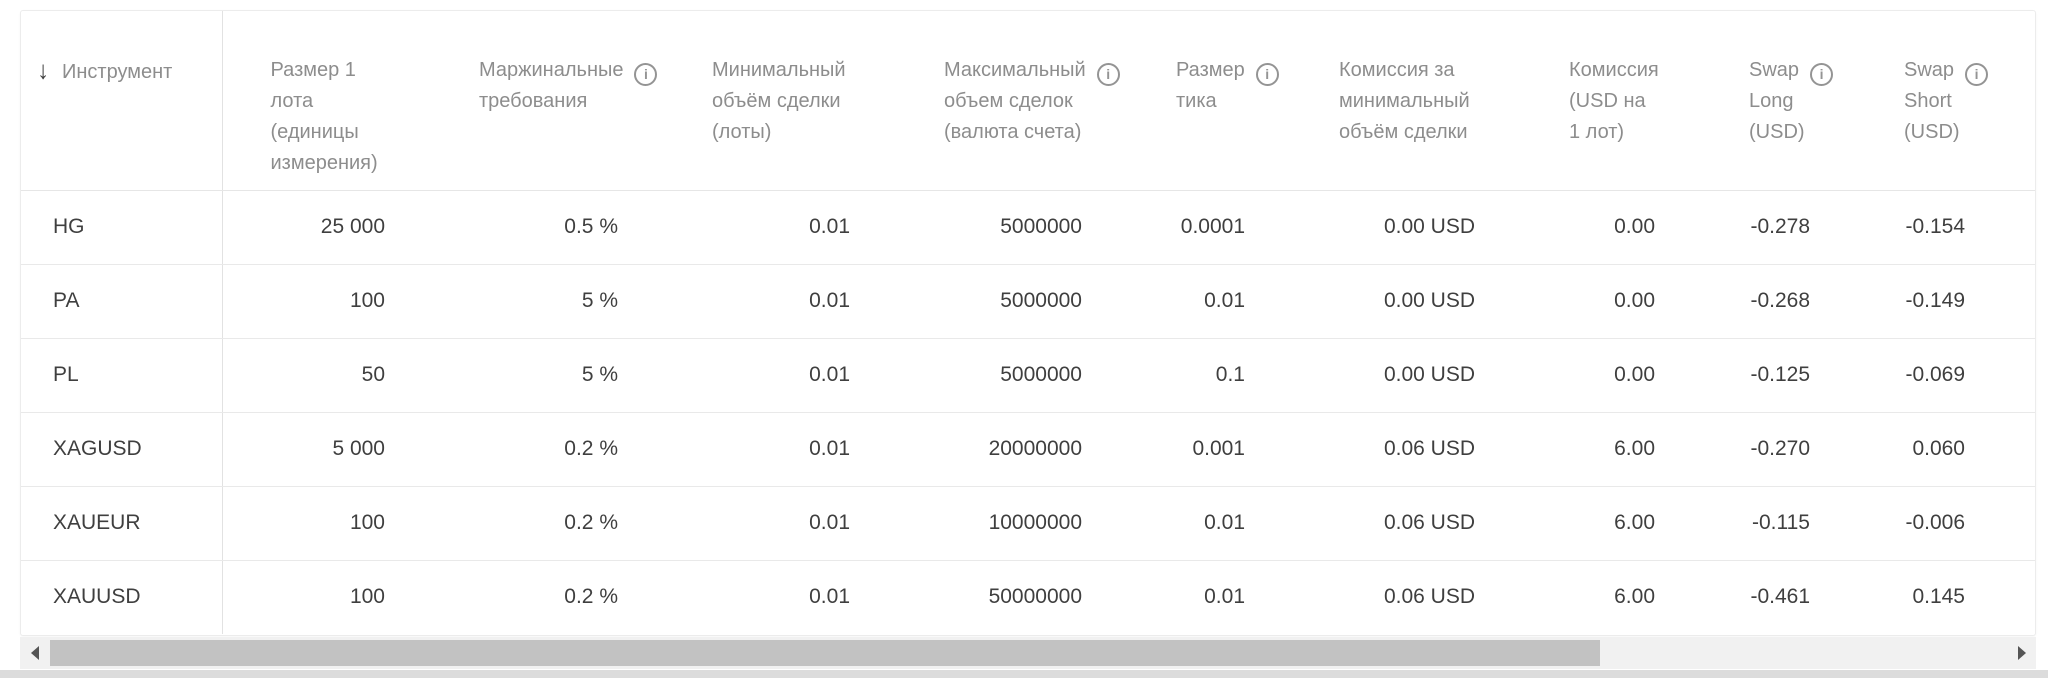 This screenshot has height=678, width=2048. What do you see at coordinates (1196, 101) in the screenshot?
I see `column-label-line: тика` at bounding box center [1196, 101].